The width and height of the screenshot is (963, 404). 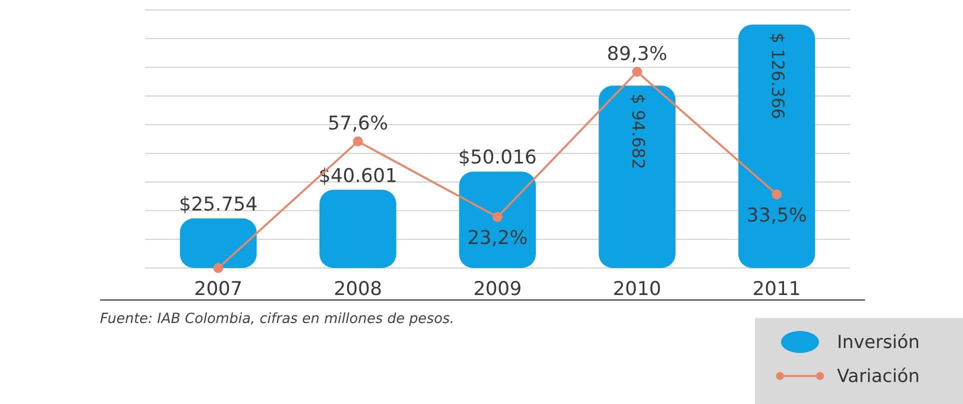 I want to click on data-label: 33,5%, so click(x=776, y=215).